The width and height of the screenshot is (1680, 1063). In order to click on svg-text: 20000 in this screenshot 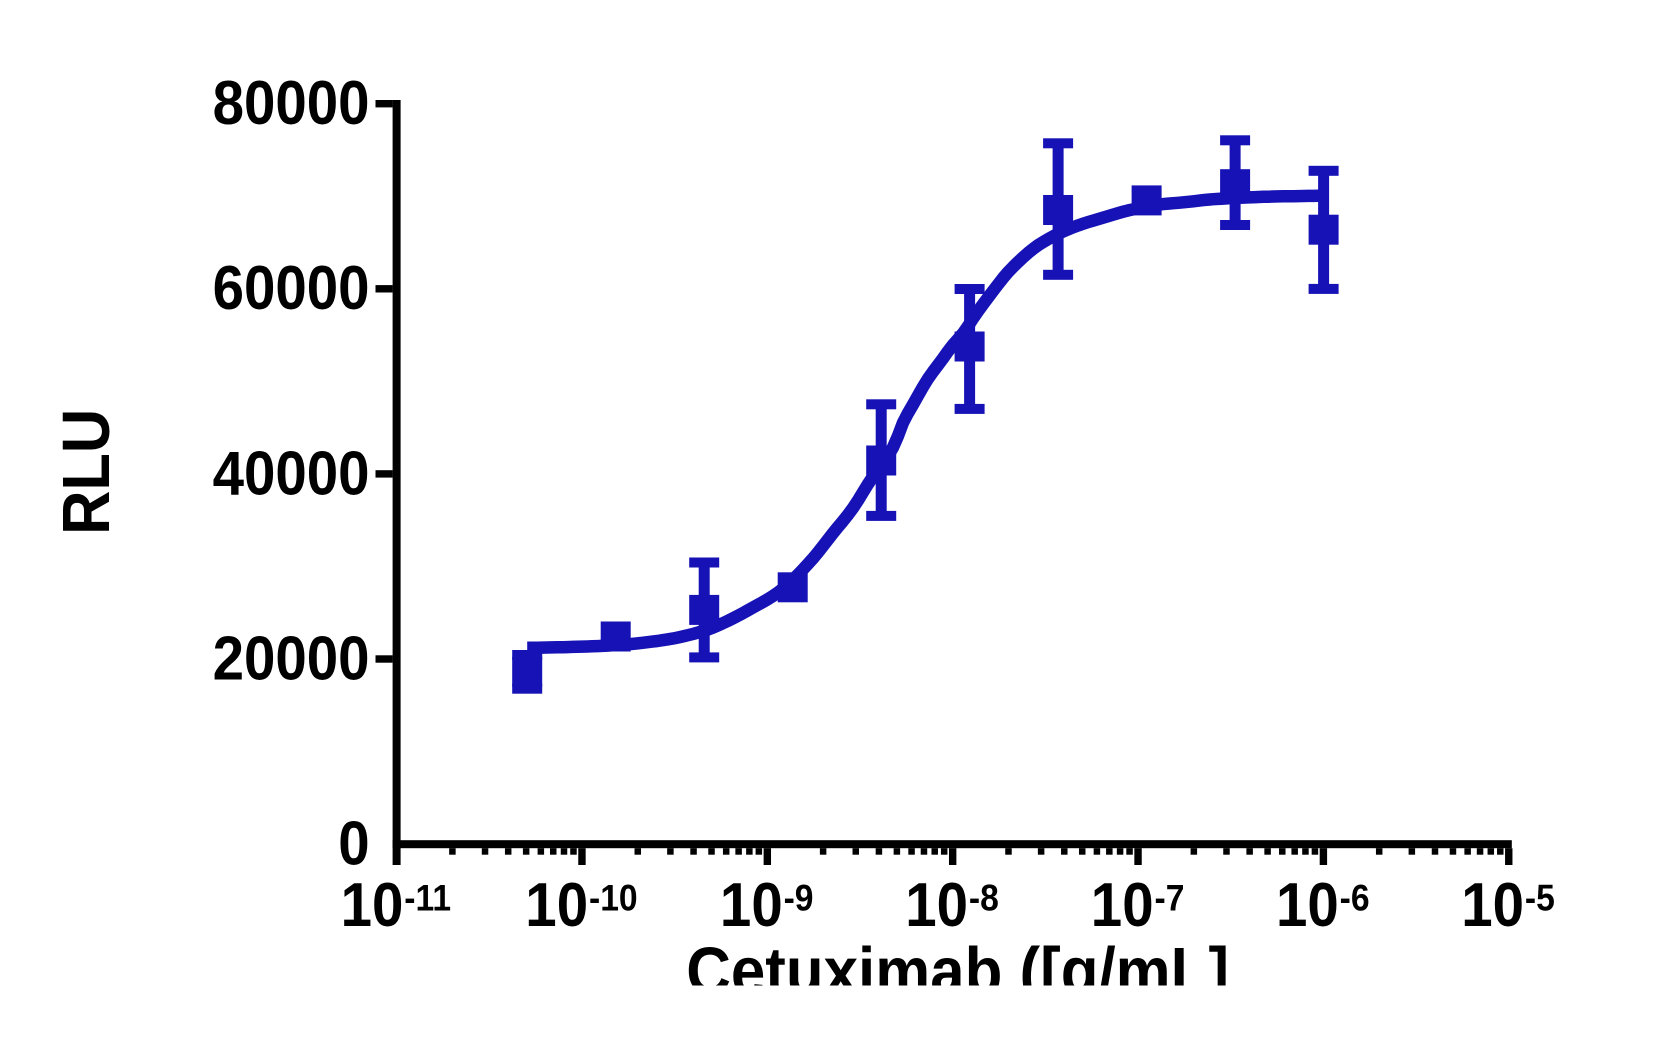, I will do `click(291, 658)`.